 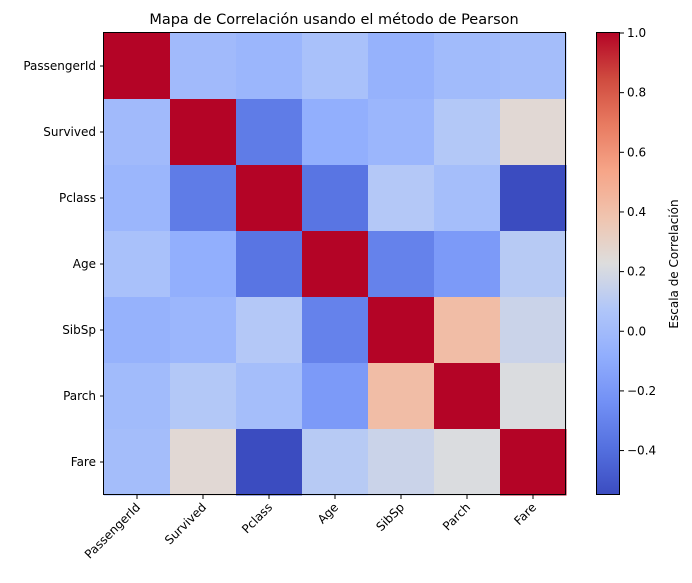 I want to click on x-tick-label: Survived, so click(x=185, y=523).